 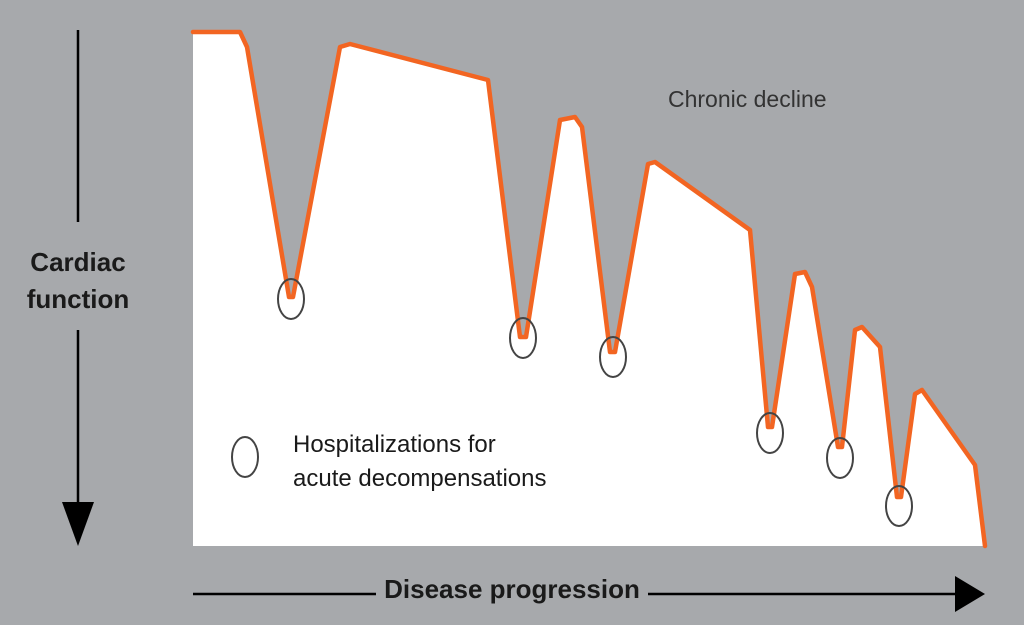 What do you see at coordinates (245, 457) in the screenshot?
I see `circle-outline-icon` at bounding box center [245, 457].